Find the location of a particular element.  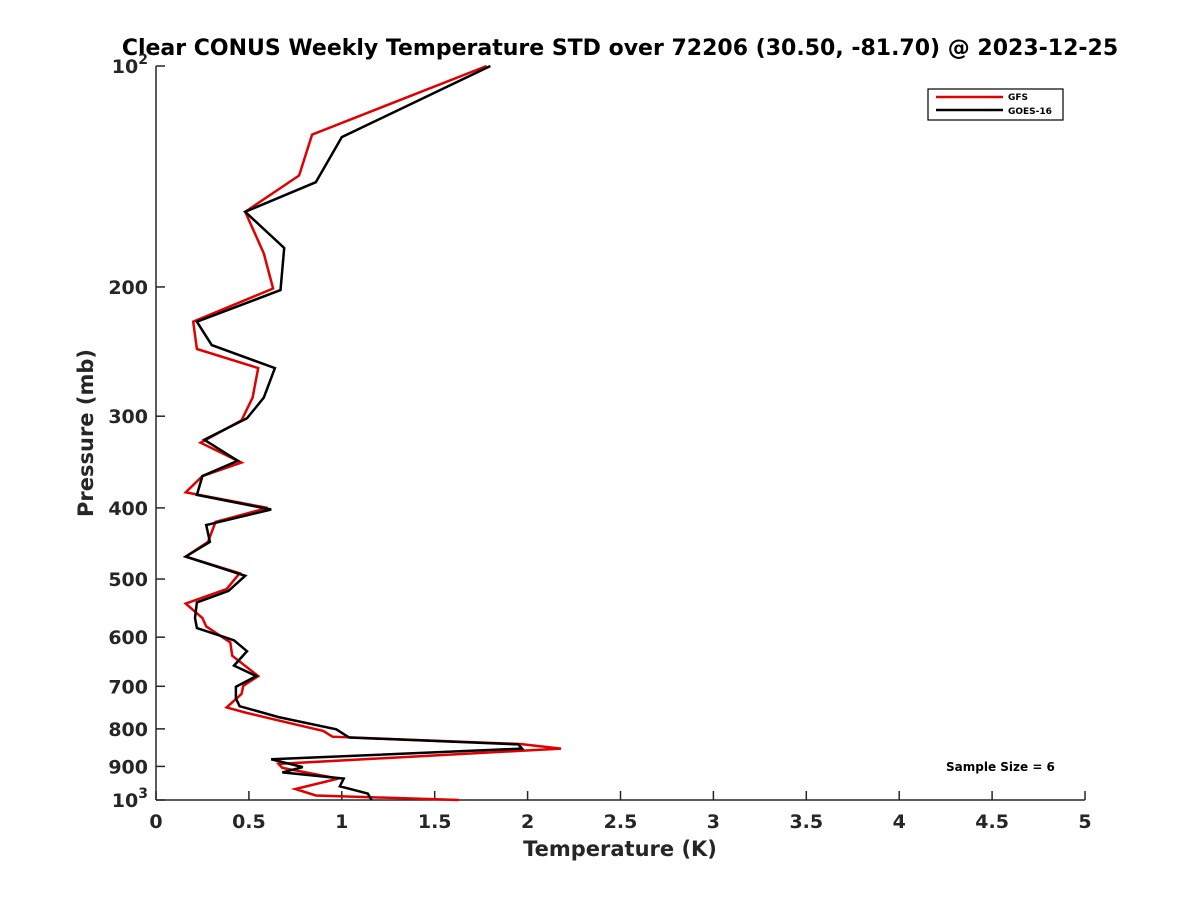

x-axis-ticks: 0 0.5 1 1.5 2 2.5 3 3.5 4 4.5 5 is located at coordinates (620, 812).